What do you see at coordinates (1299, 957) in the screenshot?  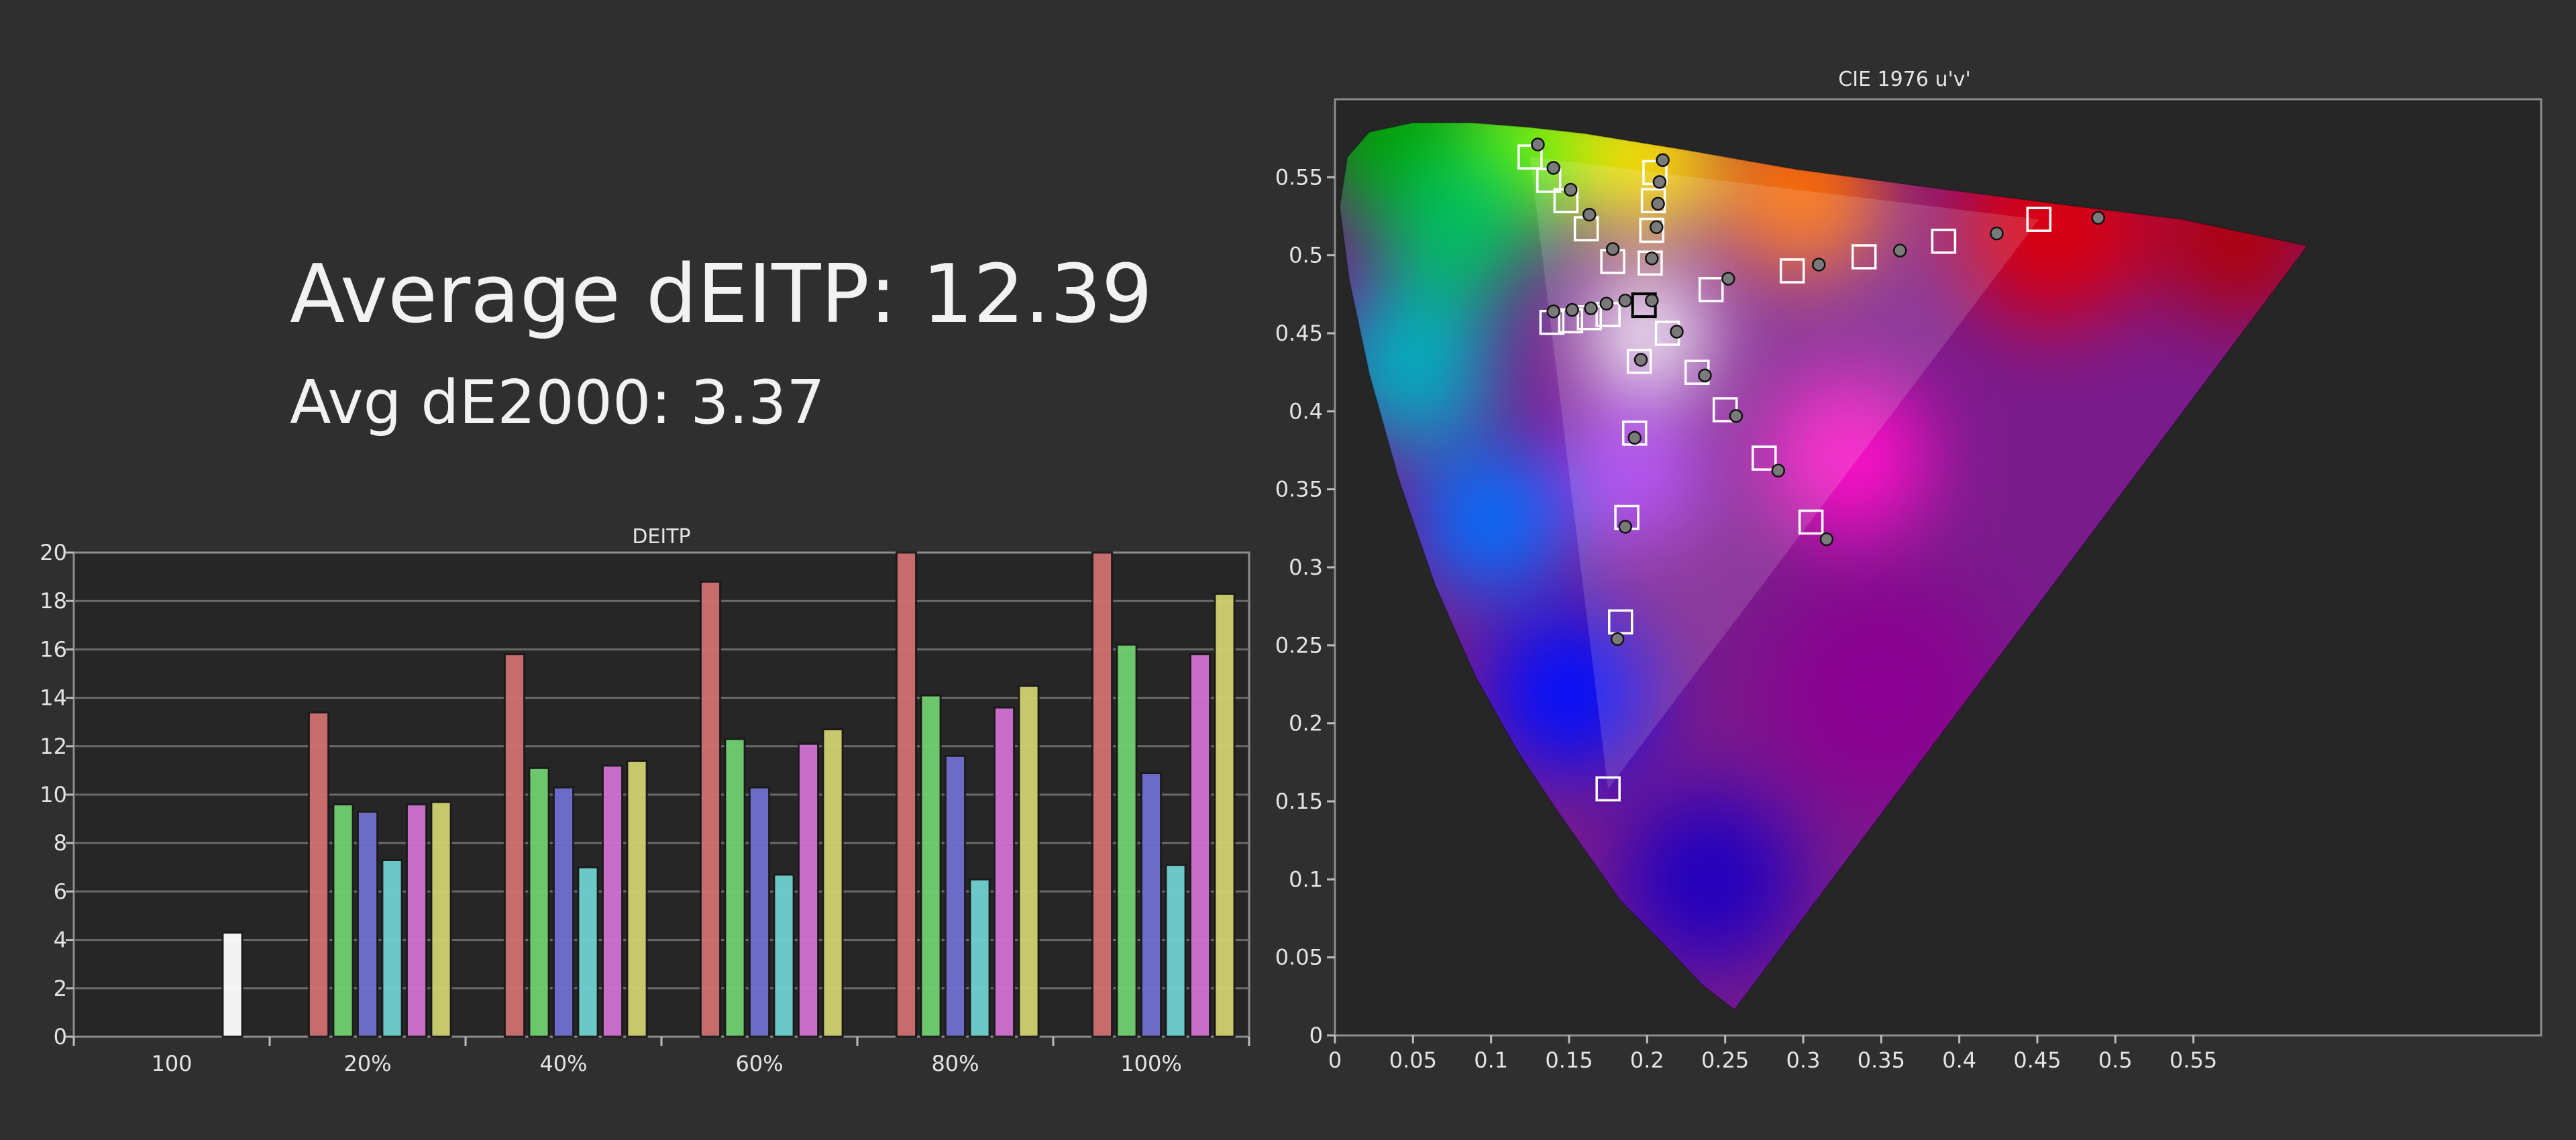 I see `y-tick-label: 0.05` at bounding box center [1299, 957].